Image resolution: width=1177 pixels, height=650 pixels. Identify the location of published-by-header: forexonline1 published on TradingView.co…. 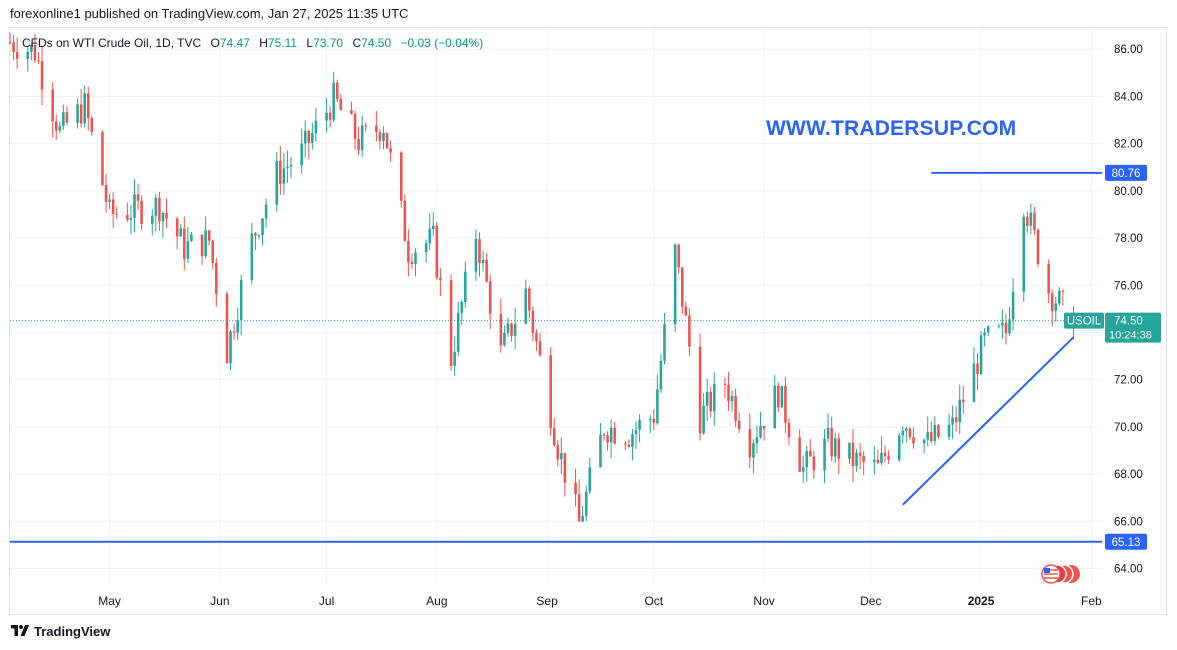
(209, 13).